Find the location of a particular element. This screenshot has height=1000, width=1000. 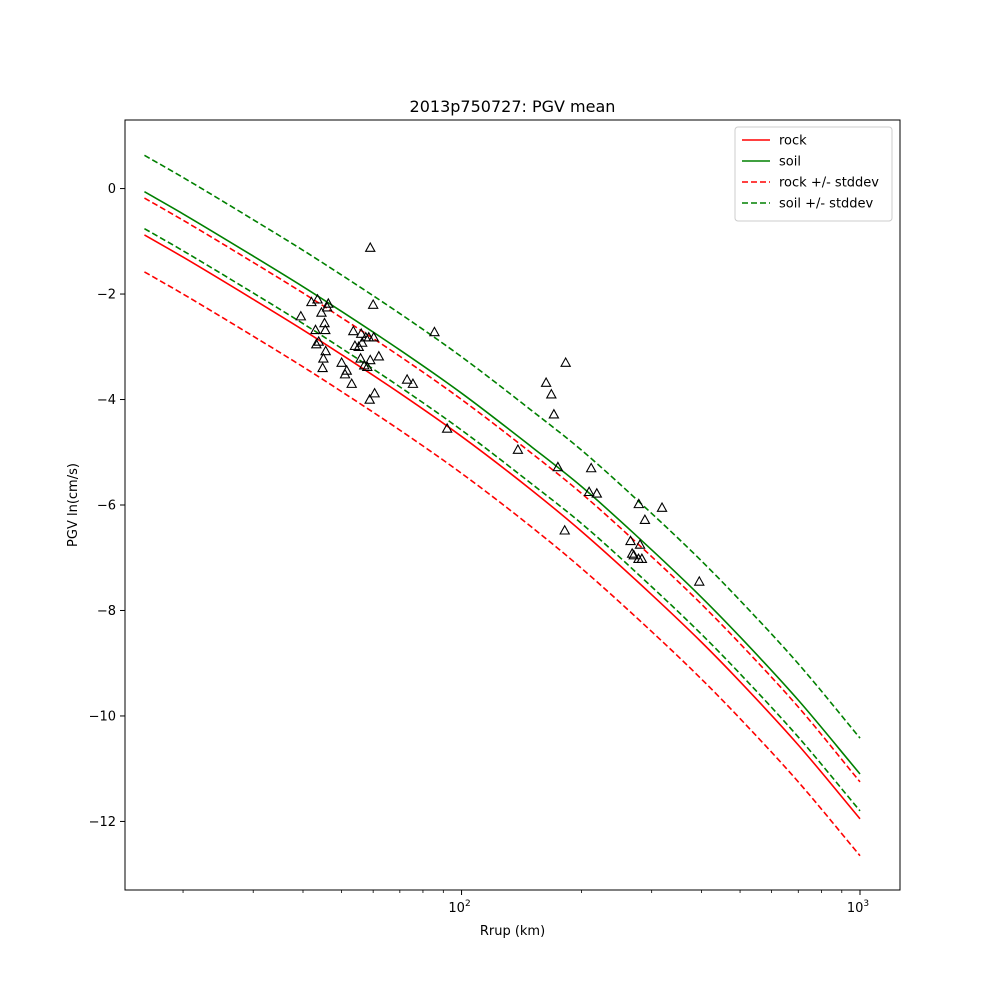

legend-label: rock is located at coordinates (793, 141).